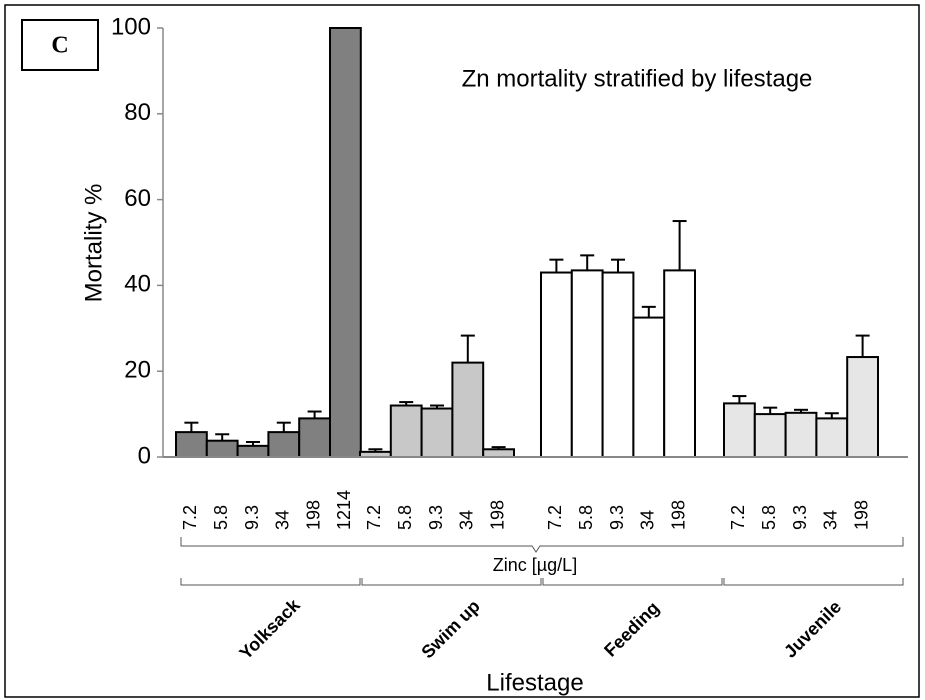 The image size is (925, 700). Describe the element at coordinates (131, 26) in the screenshot. I see `y-tick-label: 100` at that location.